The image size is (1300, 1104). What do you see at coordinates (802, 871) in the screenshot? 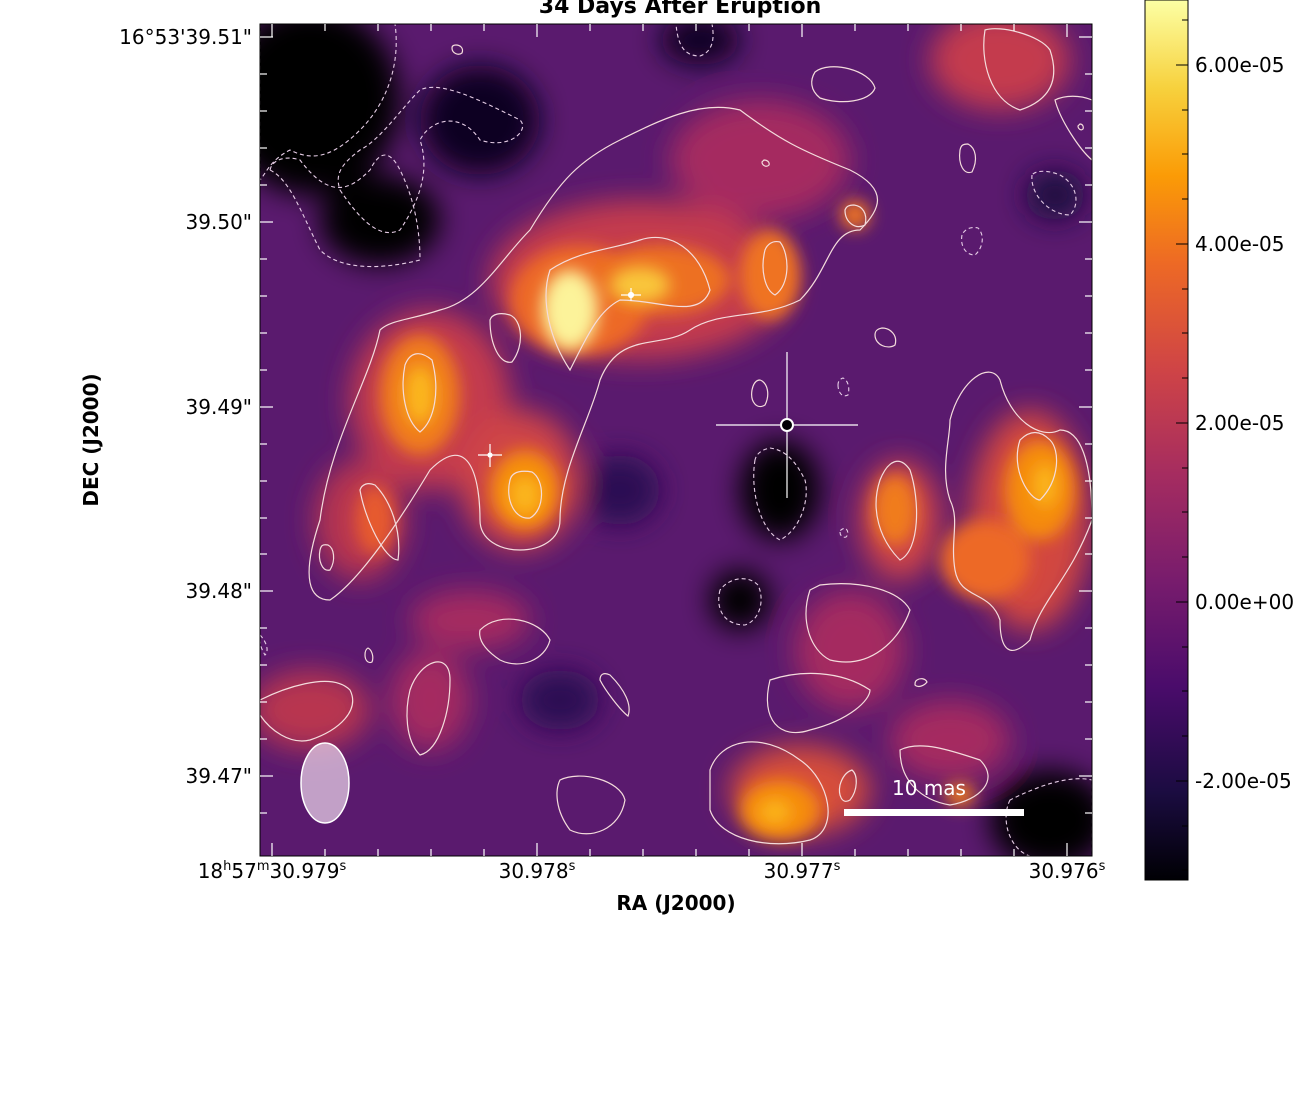
I see `x-tick-label: 30.977s` at bounding box center [802, 871].